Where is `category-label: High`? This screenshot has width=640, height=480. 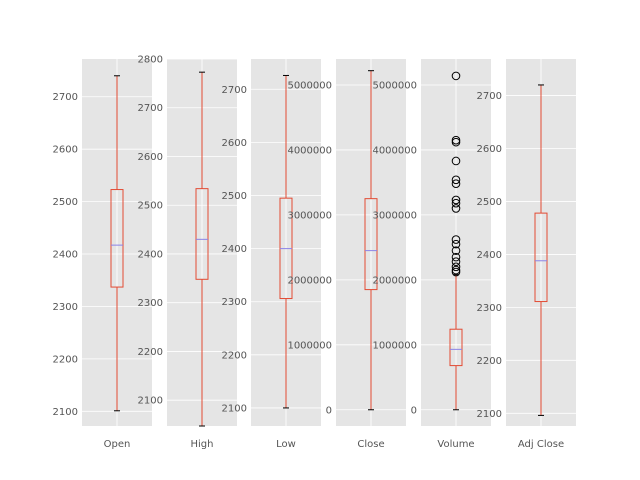
category-label: High is located at coordinates (202, 444).